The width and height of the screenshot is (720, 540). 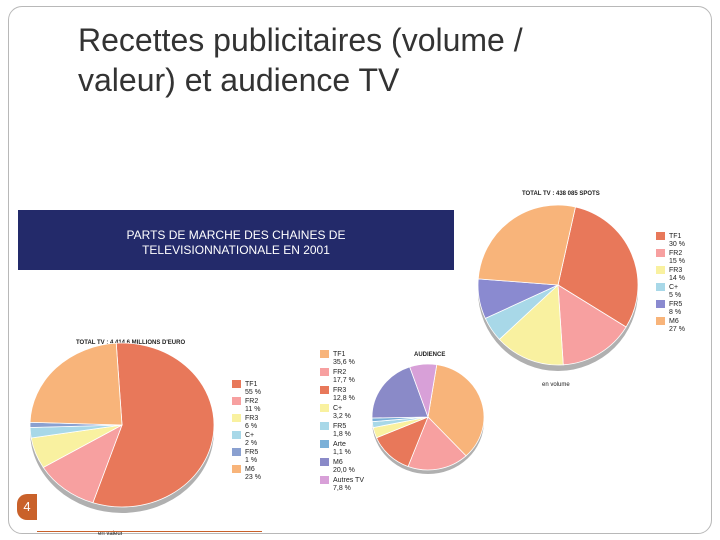 I want to click on legend-audience-name-7: Autres TV, so click(x=348, y=480).